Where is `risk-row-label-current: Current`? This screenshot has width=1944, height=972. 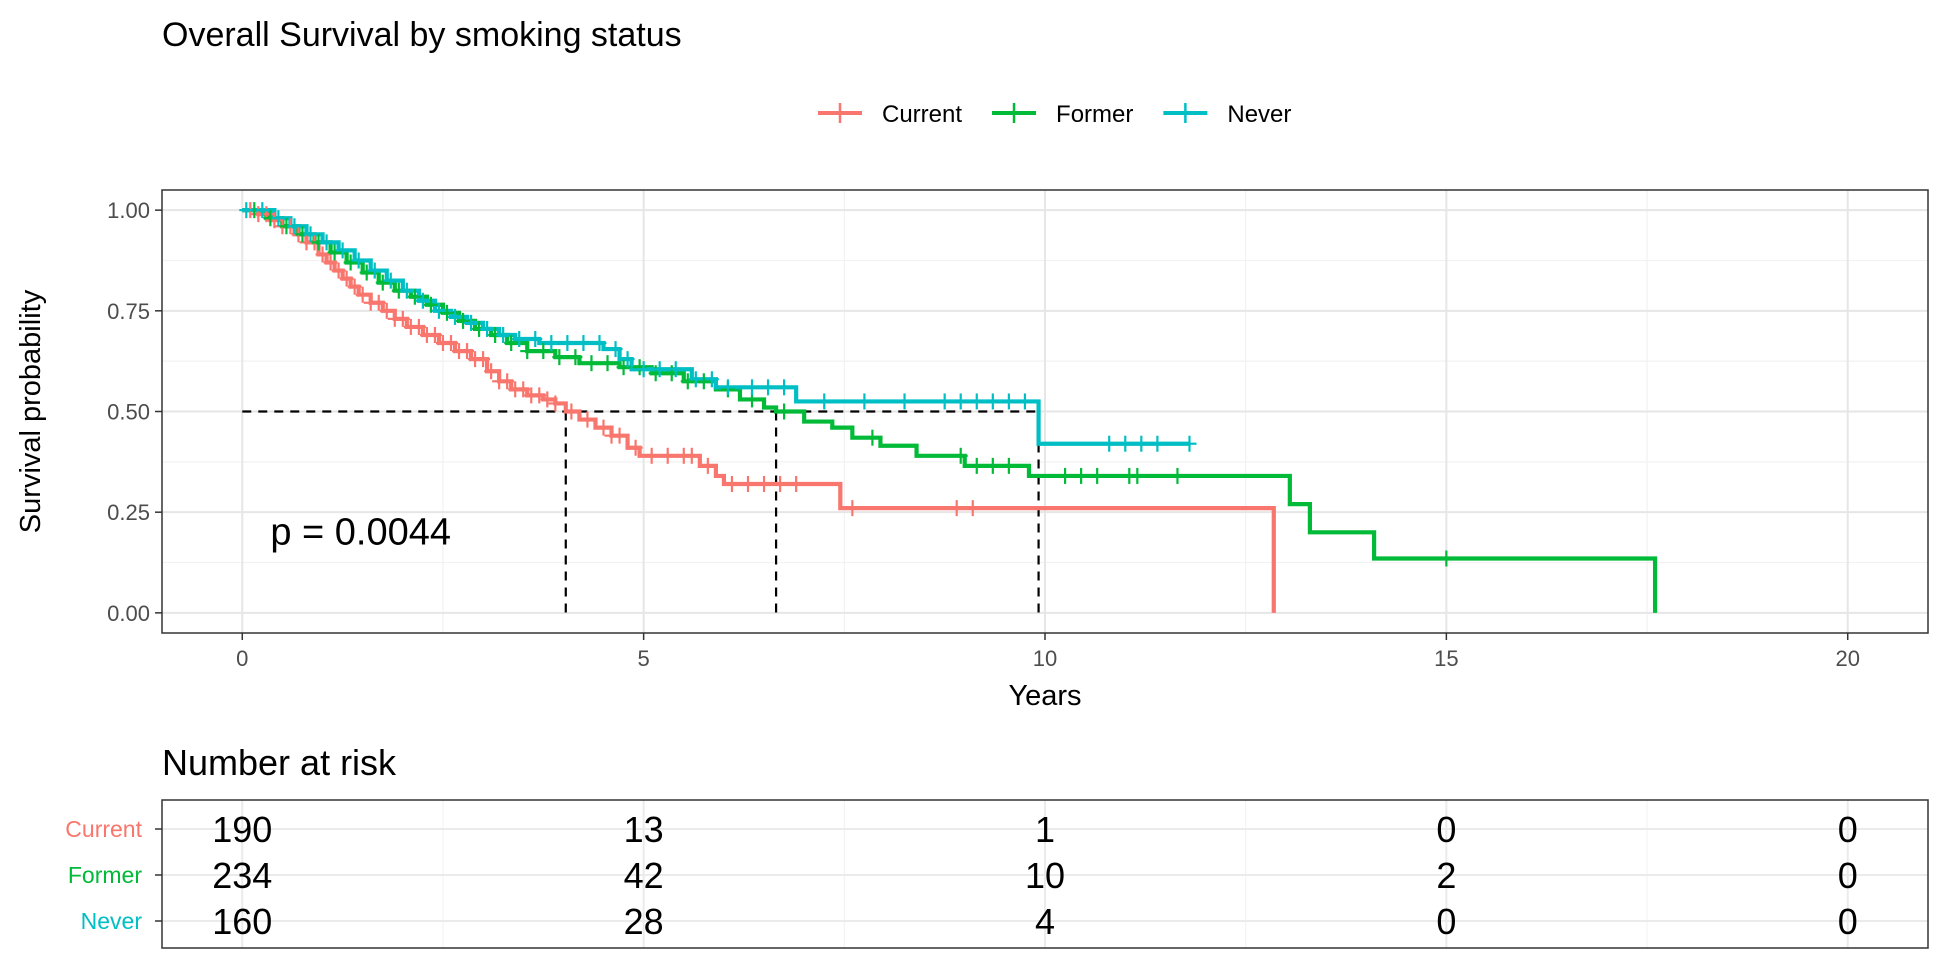 risk-row-label-current: Current is located at coordinates (103, 829).